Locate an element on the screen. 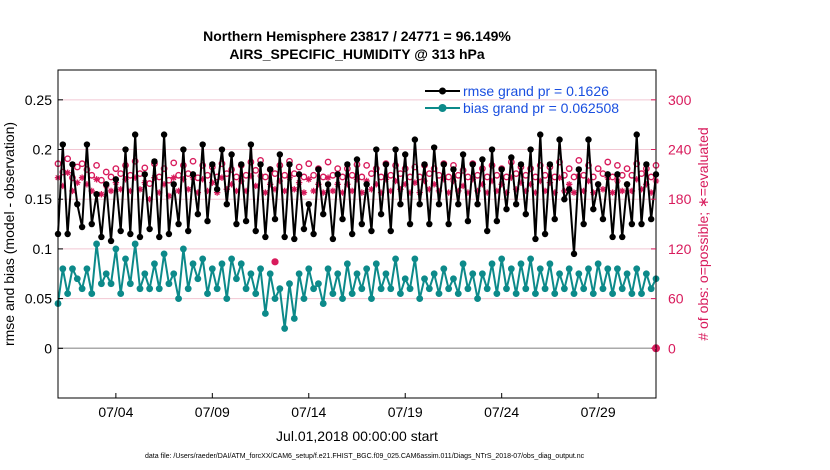 The image size is (830, 470). y-tick-label-left-0: 0 is located at coordinates (48, 348).